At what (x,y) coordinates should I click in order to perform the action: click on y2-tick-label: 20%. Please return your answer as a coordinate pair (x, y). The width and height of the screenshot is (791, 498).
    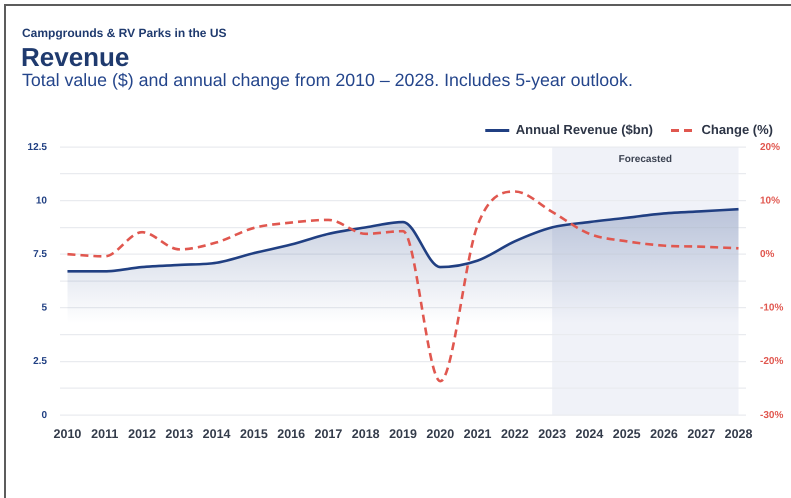
    Looking at the image, I should click on (770, 147).